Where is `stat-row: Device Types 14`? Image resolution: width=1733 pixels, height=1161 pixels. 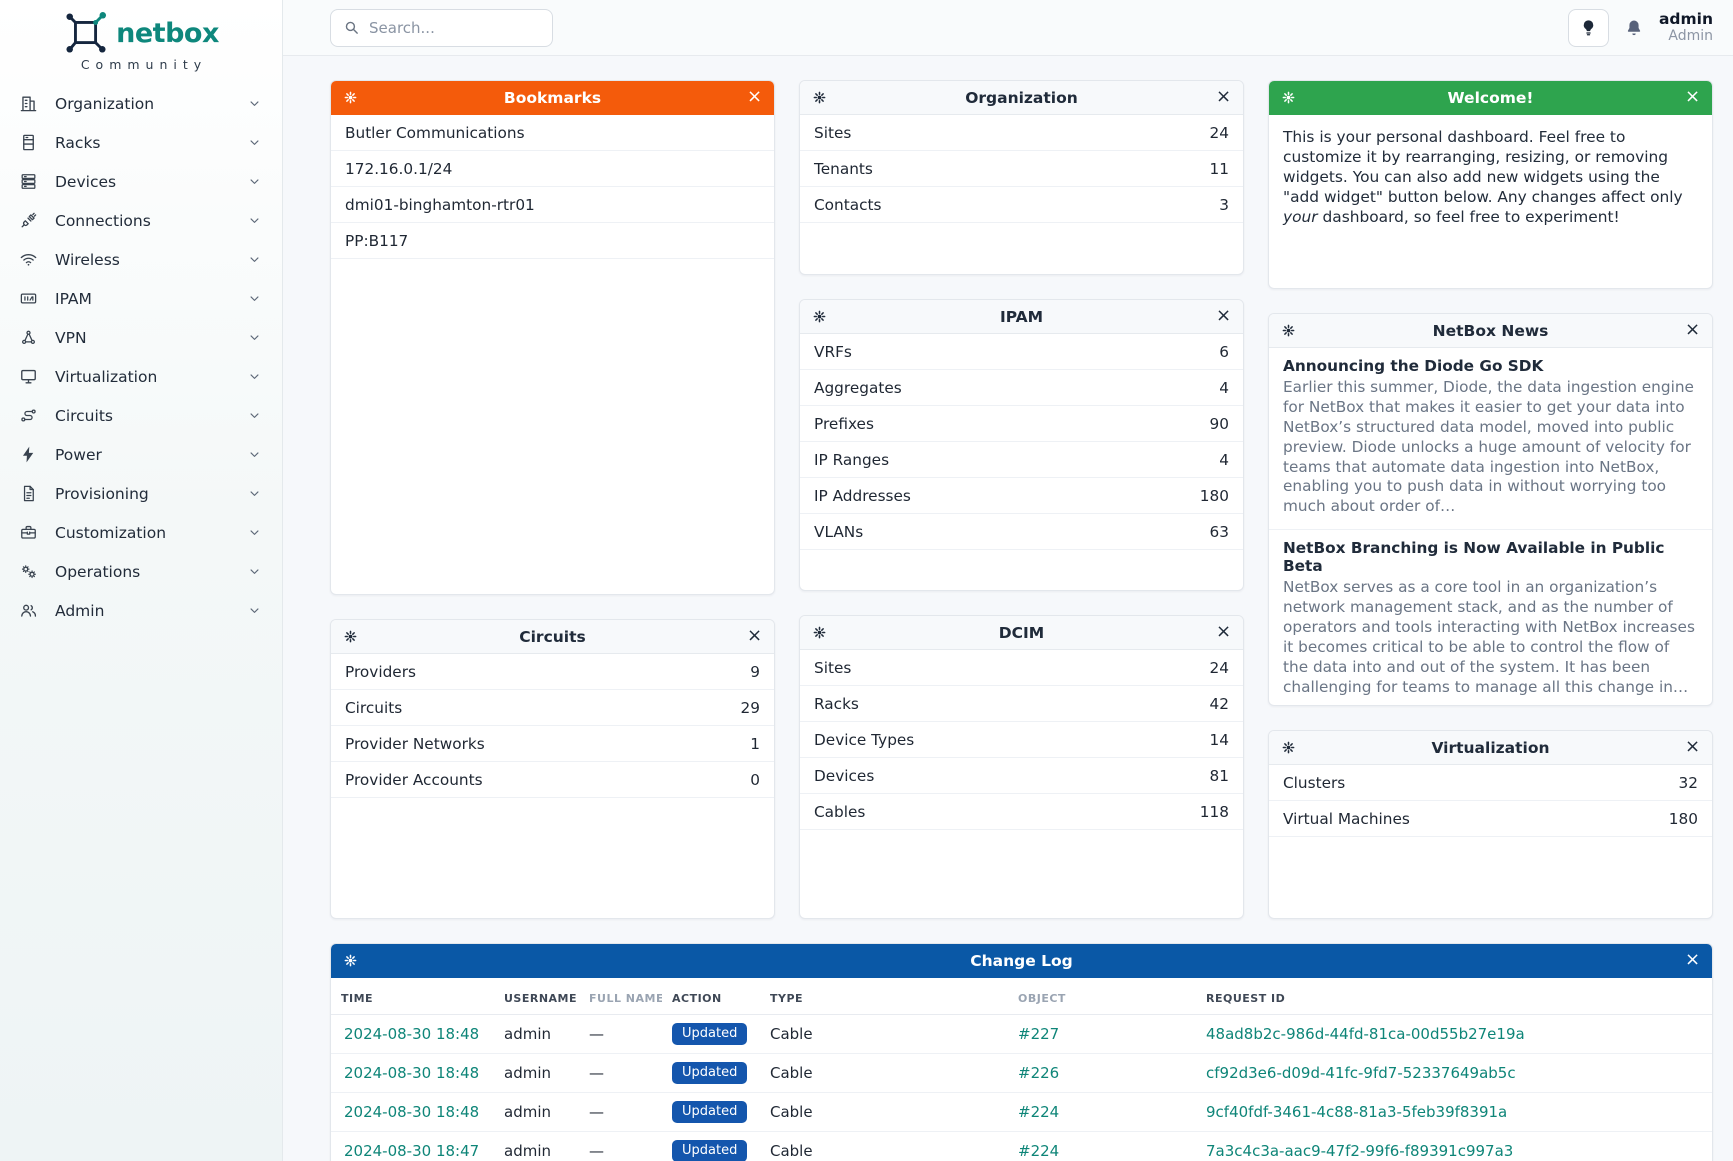
stat-row: Device Types 14 is located at coordinates (1021, 740).